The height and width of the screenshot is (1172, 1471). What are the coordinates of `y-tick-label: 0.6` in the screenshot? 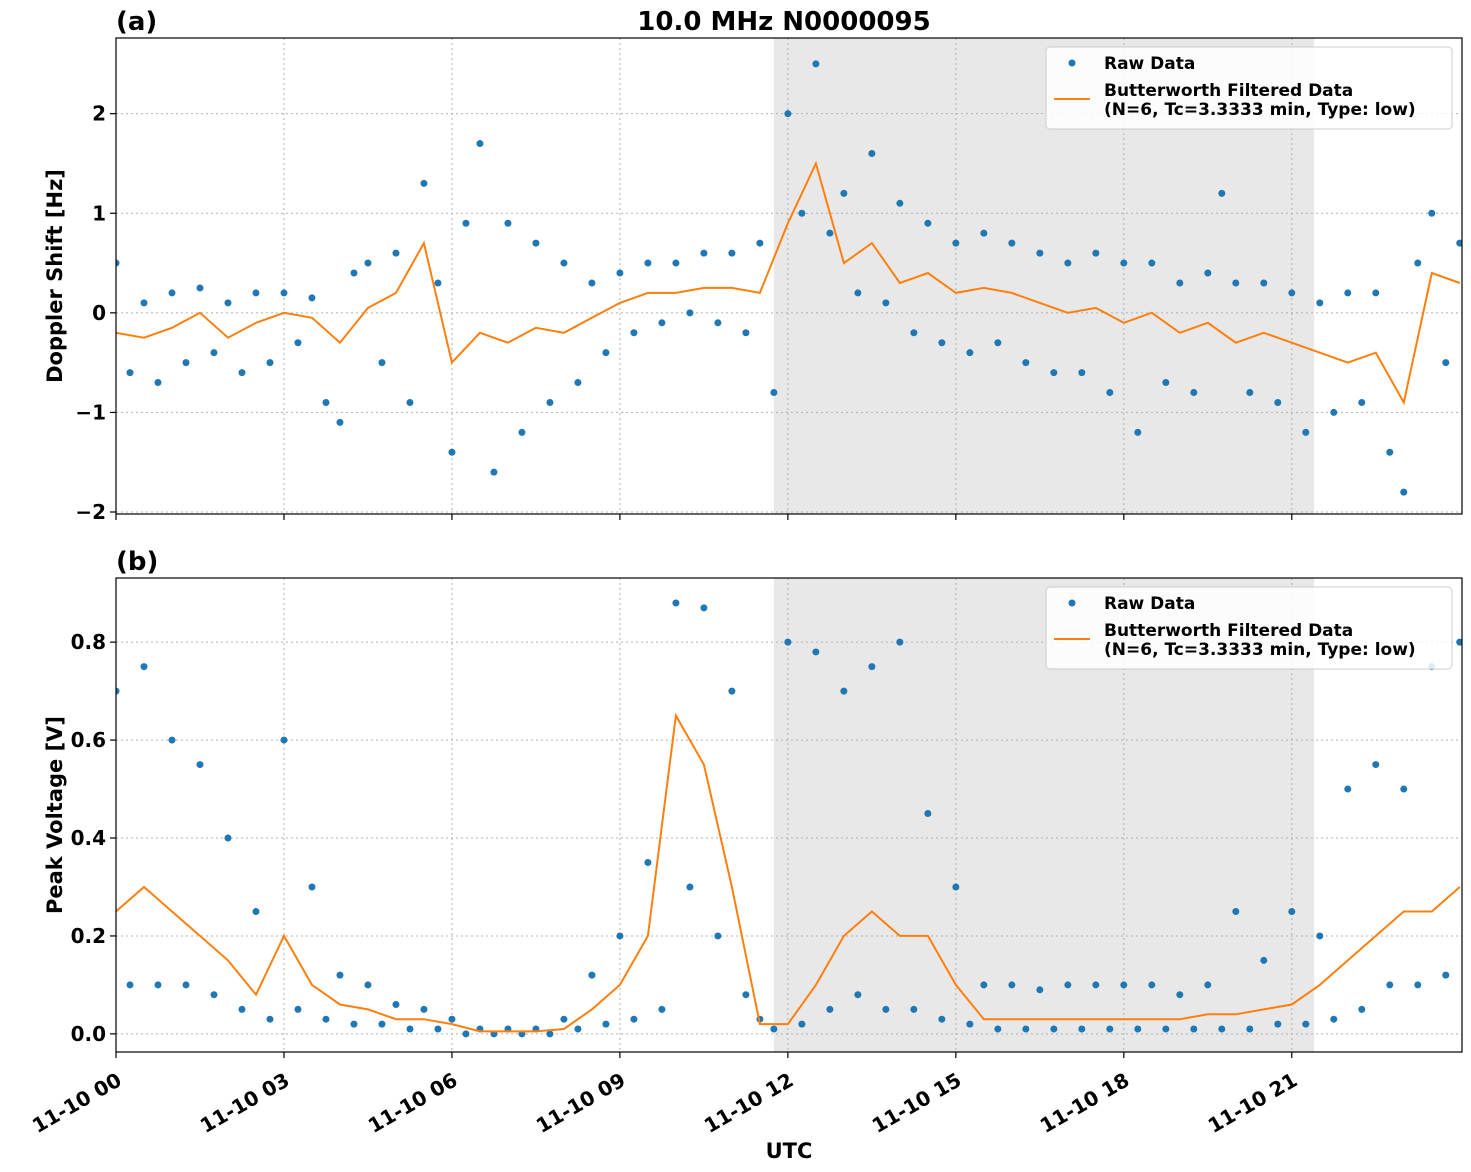 It's located at (88, 740).